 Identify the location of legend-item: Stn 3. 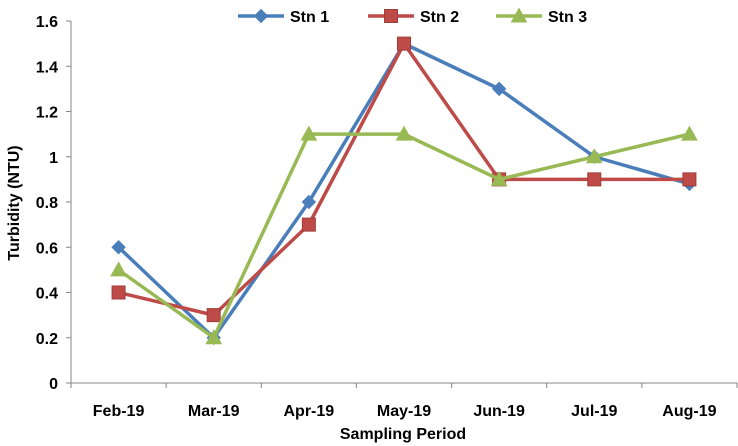
(541, 16).